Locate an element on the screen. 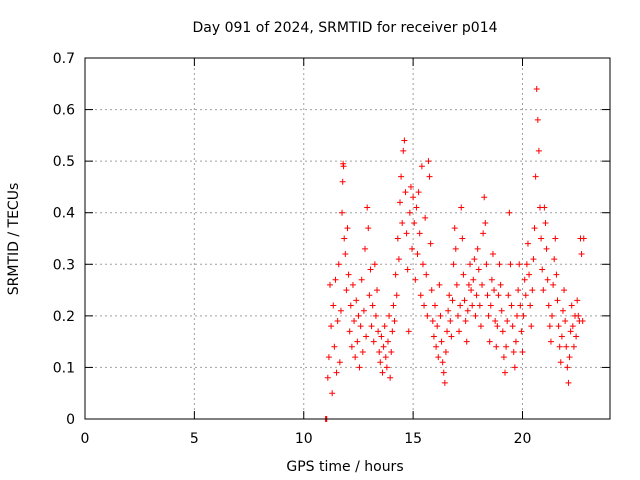 The image size is (640, 480). y-tick-label: 0.5 is located at coordinates (64, 162).